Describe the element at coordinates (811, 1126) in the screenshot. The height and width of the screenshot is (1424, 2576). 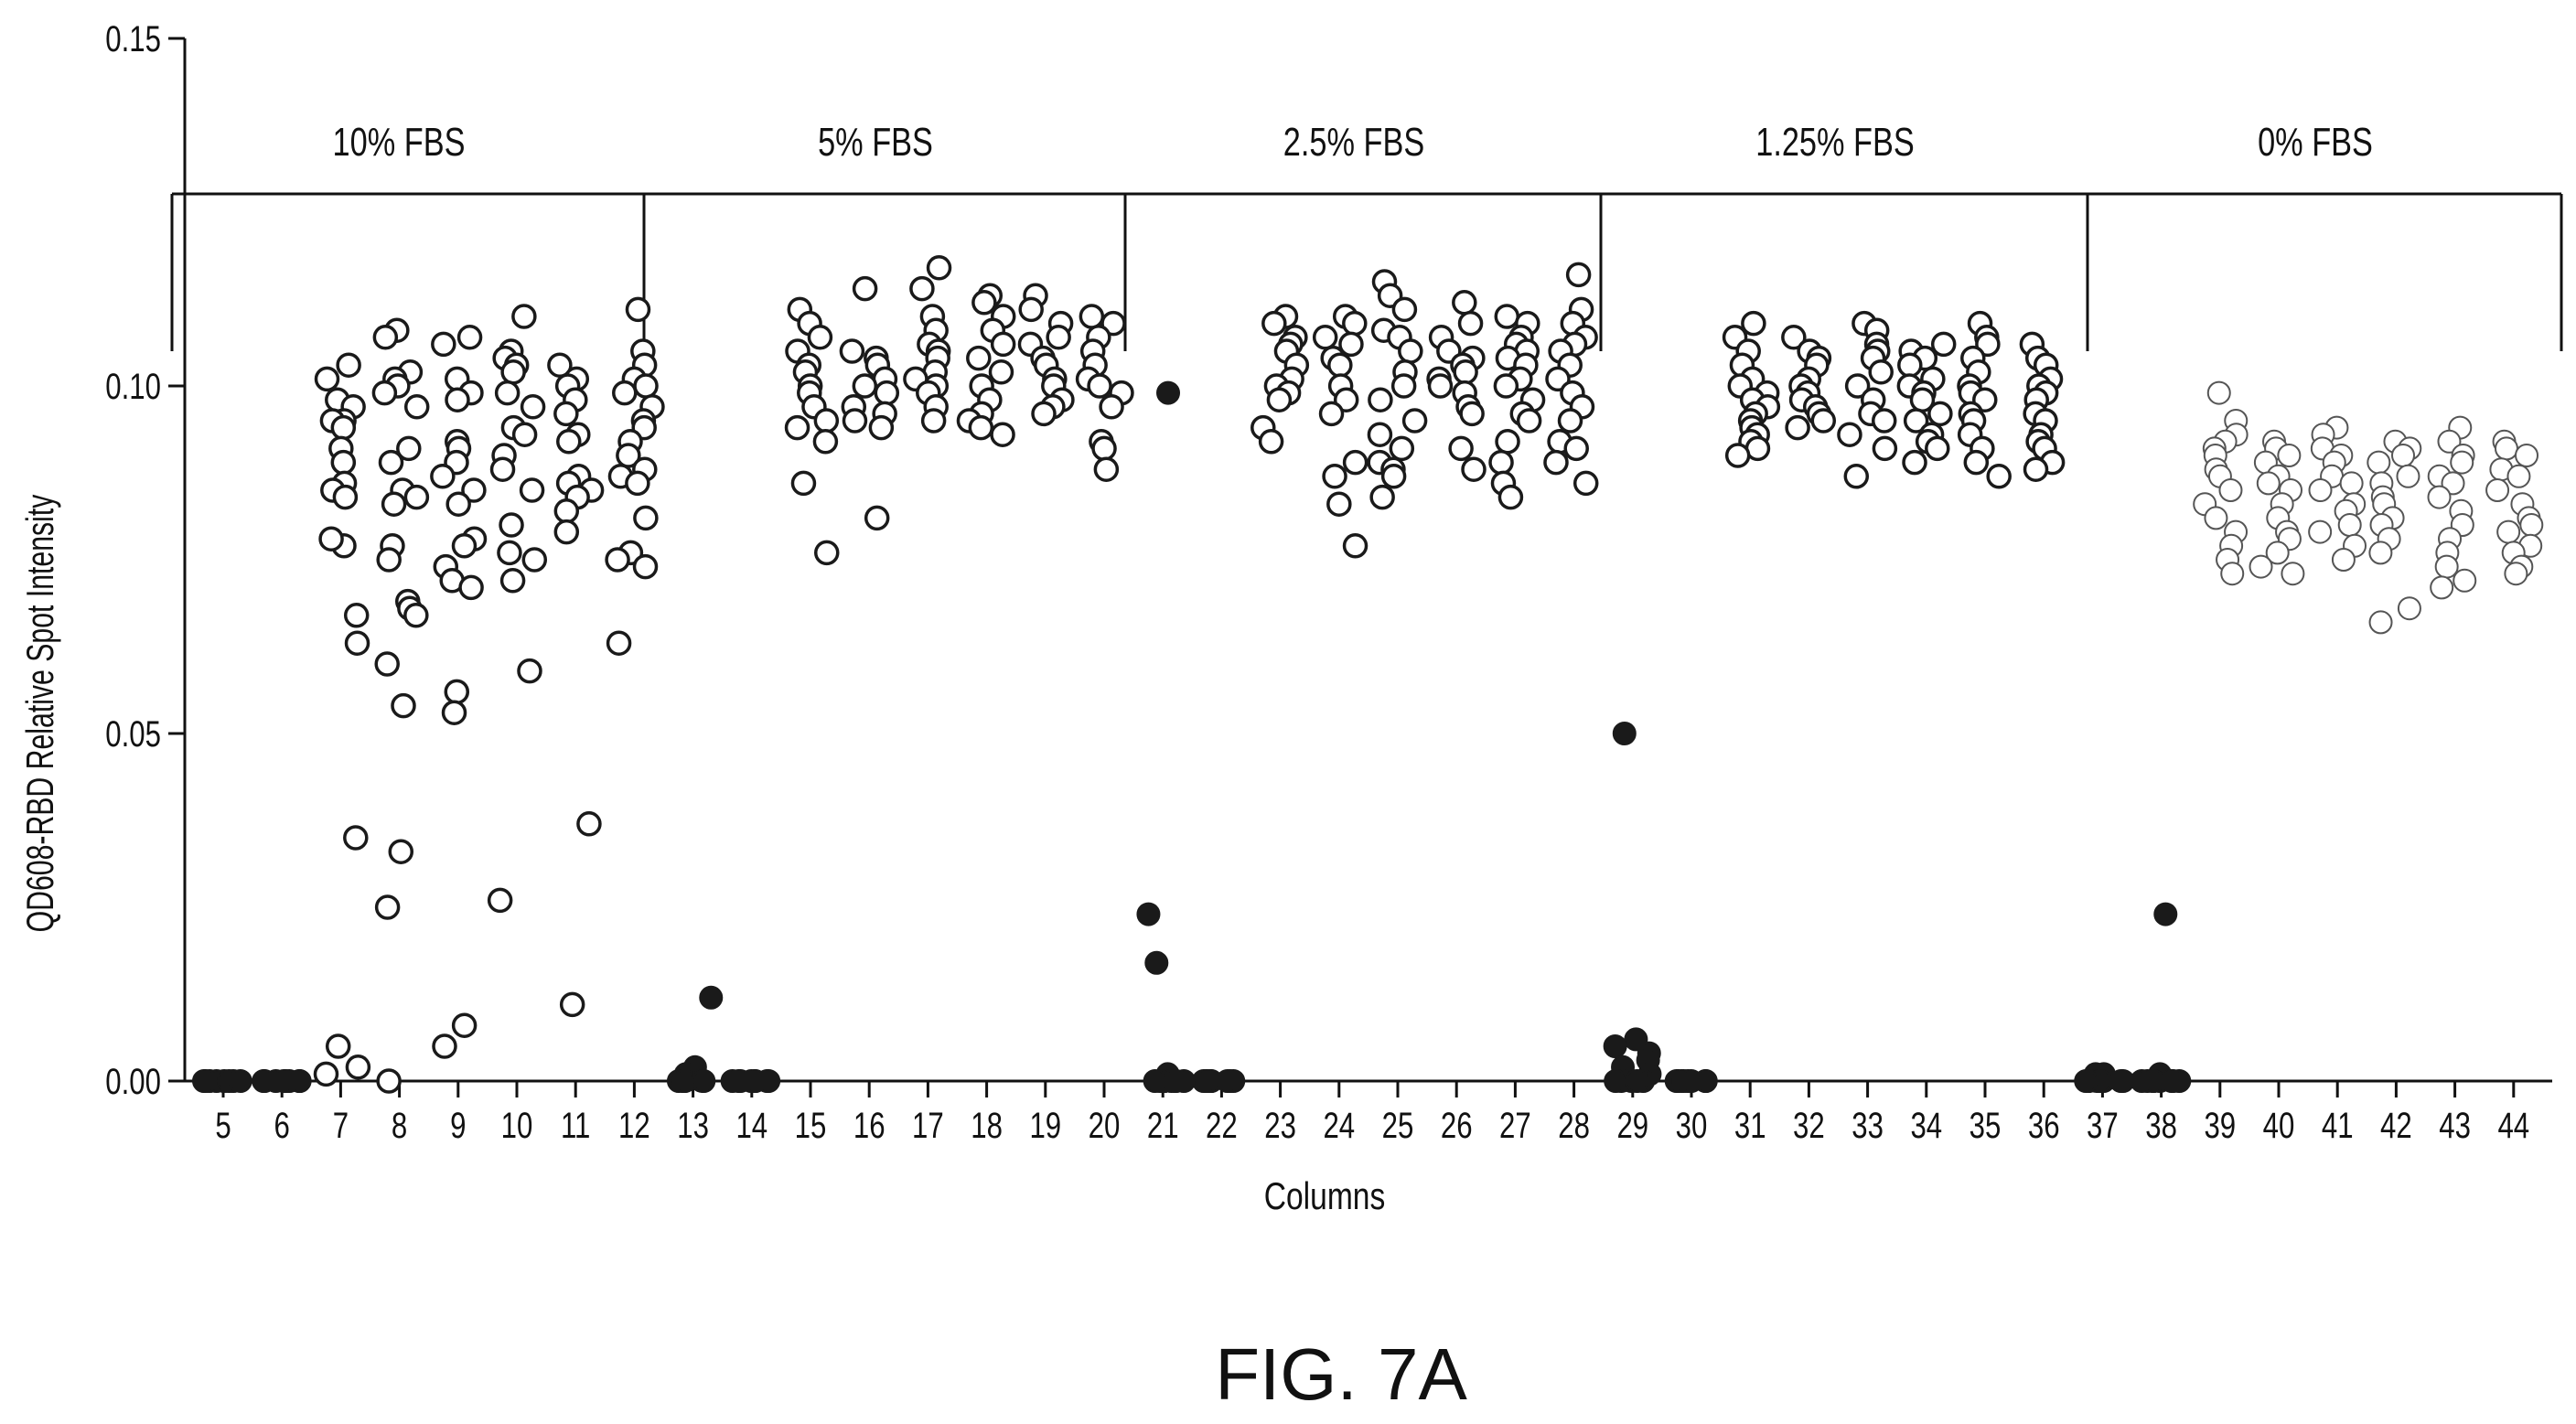
I see `x-tick-label: 15` at that location.